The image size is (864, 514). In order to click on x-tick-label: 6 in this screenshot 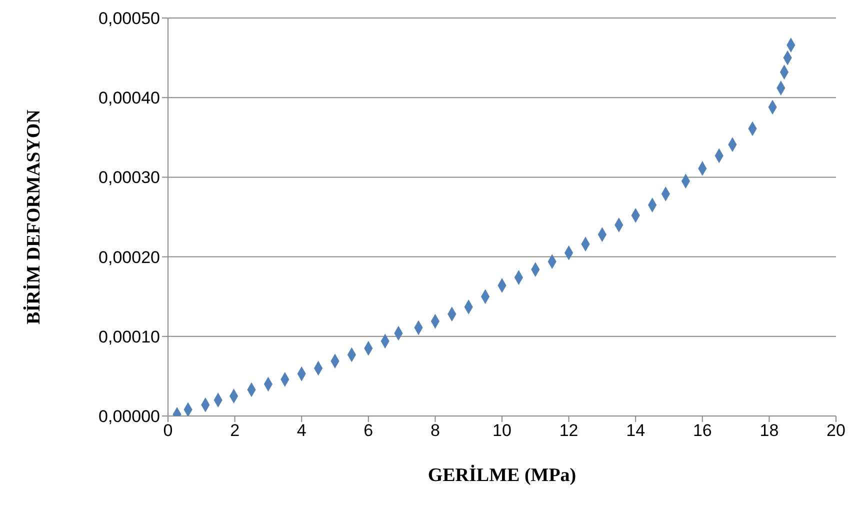, I will do `click(369, 430)`.